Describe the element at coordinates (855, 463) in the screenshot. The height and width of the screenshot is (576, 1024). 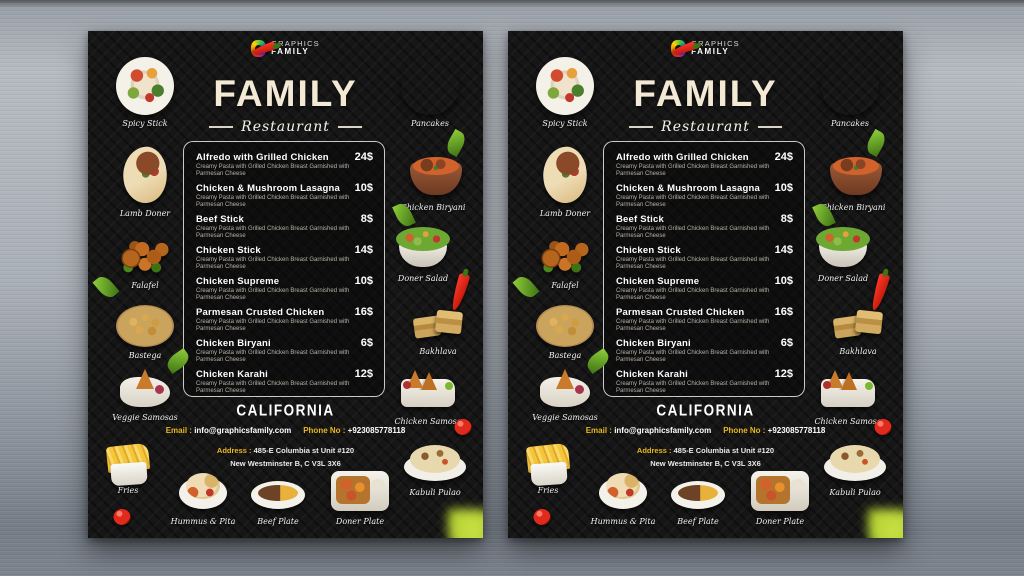
I see `kabuli-pulao-image` at that location.